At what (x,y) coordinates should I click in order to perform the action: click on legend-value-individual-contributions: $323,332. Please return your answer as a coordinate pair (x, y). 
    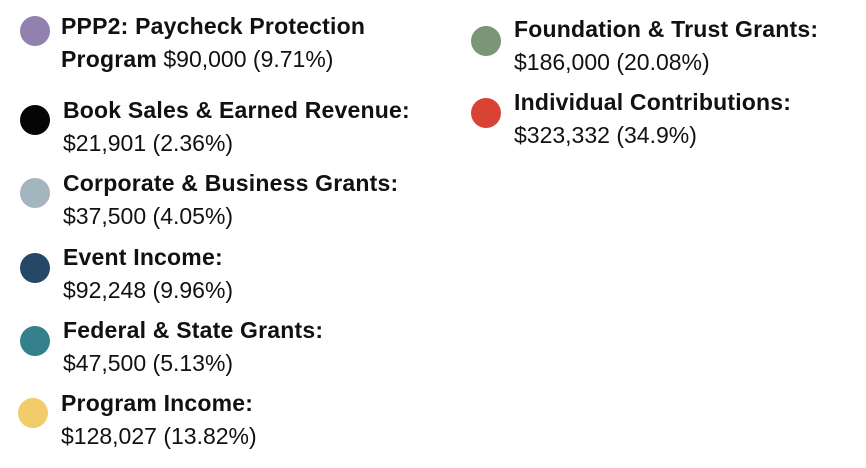
    Looking at the image, I should click on (562, 135).